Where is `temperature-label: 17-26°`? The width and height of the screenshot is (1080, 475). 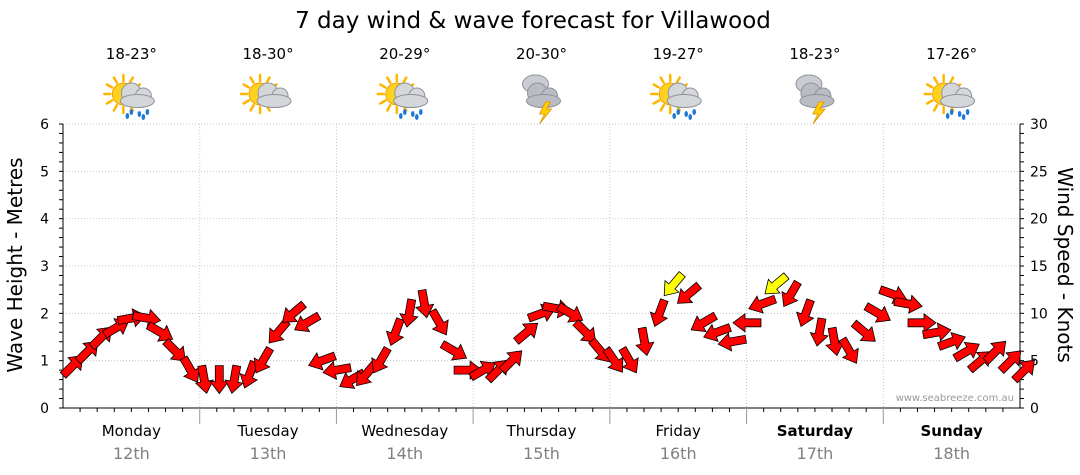 temperature-label: 17-26° is located at coordinates (951, 54).